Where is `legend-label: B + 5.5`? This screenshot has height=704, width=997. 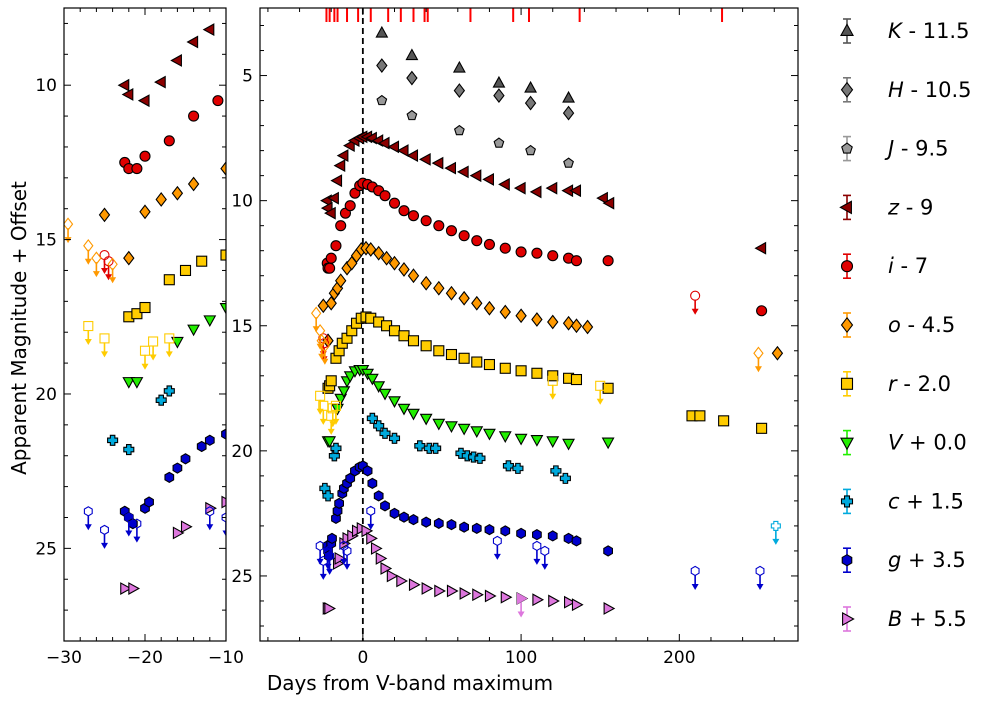
legend-label: B + 5.5 is located at coordinates (927, 619).